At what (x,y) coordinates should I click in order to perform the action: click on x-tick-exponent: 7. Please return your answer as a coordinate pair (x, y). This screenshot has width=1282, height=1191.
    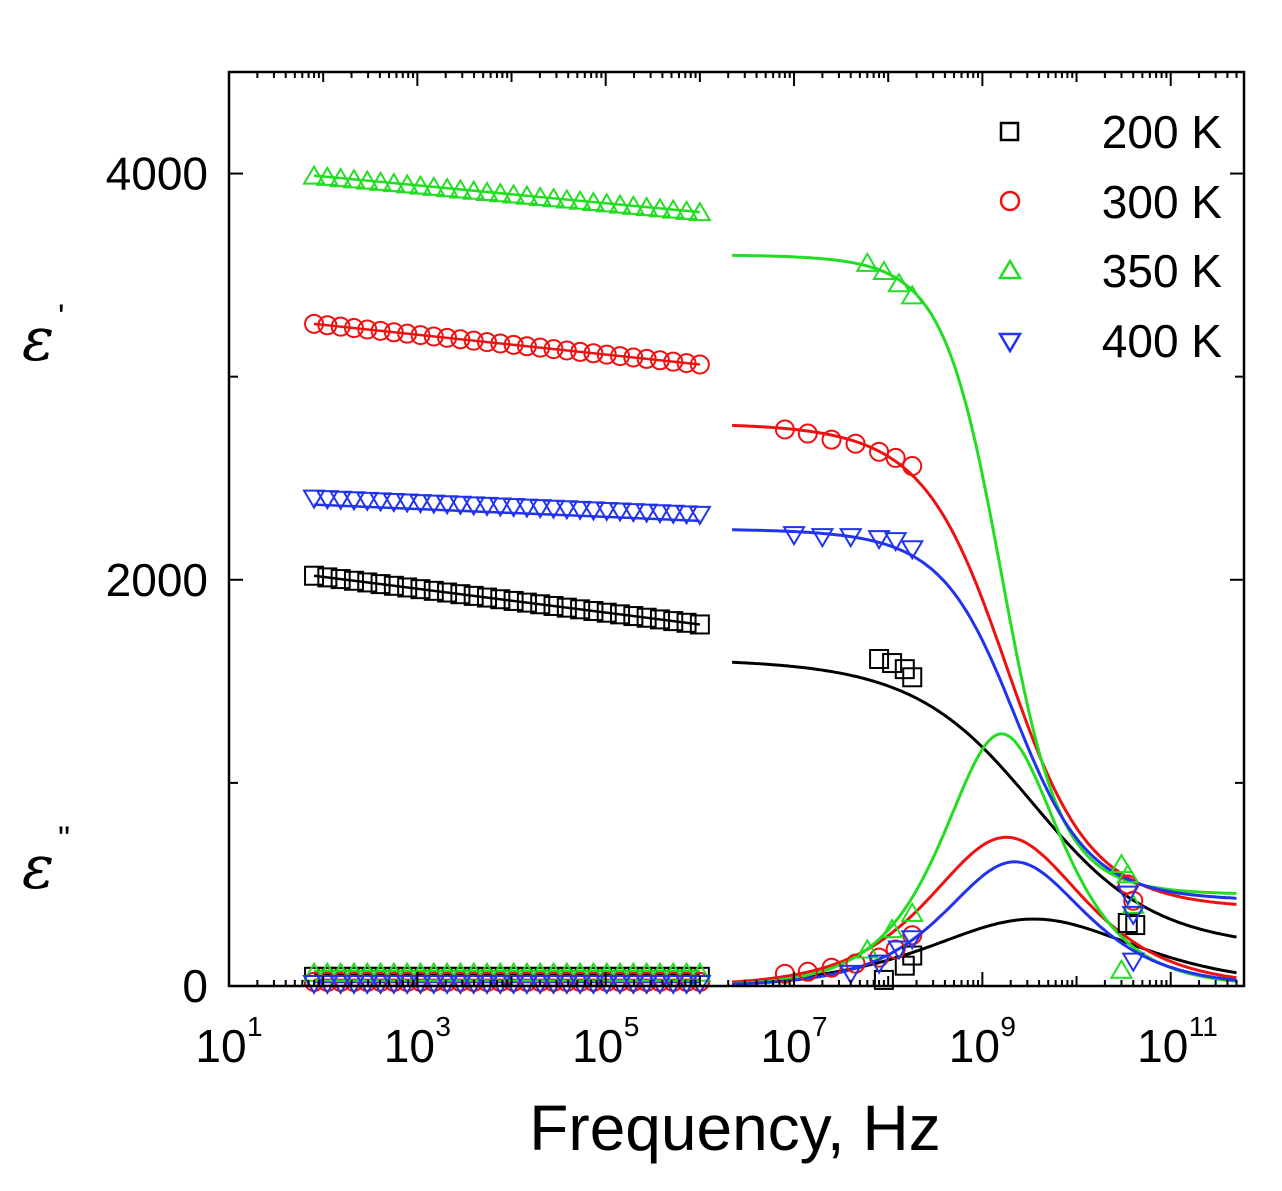
    Looking at the image, I should click on (820, 1026).